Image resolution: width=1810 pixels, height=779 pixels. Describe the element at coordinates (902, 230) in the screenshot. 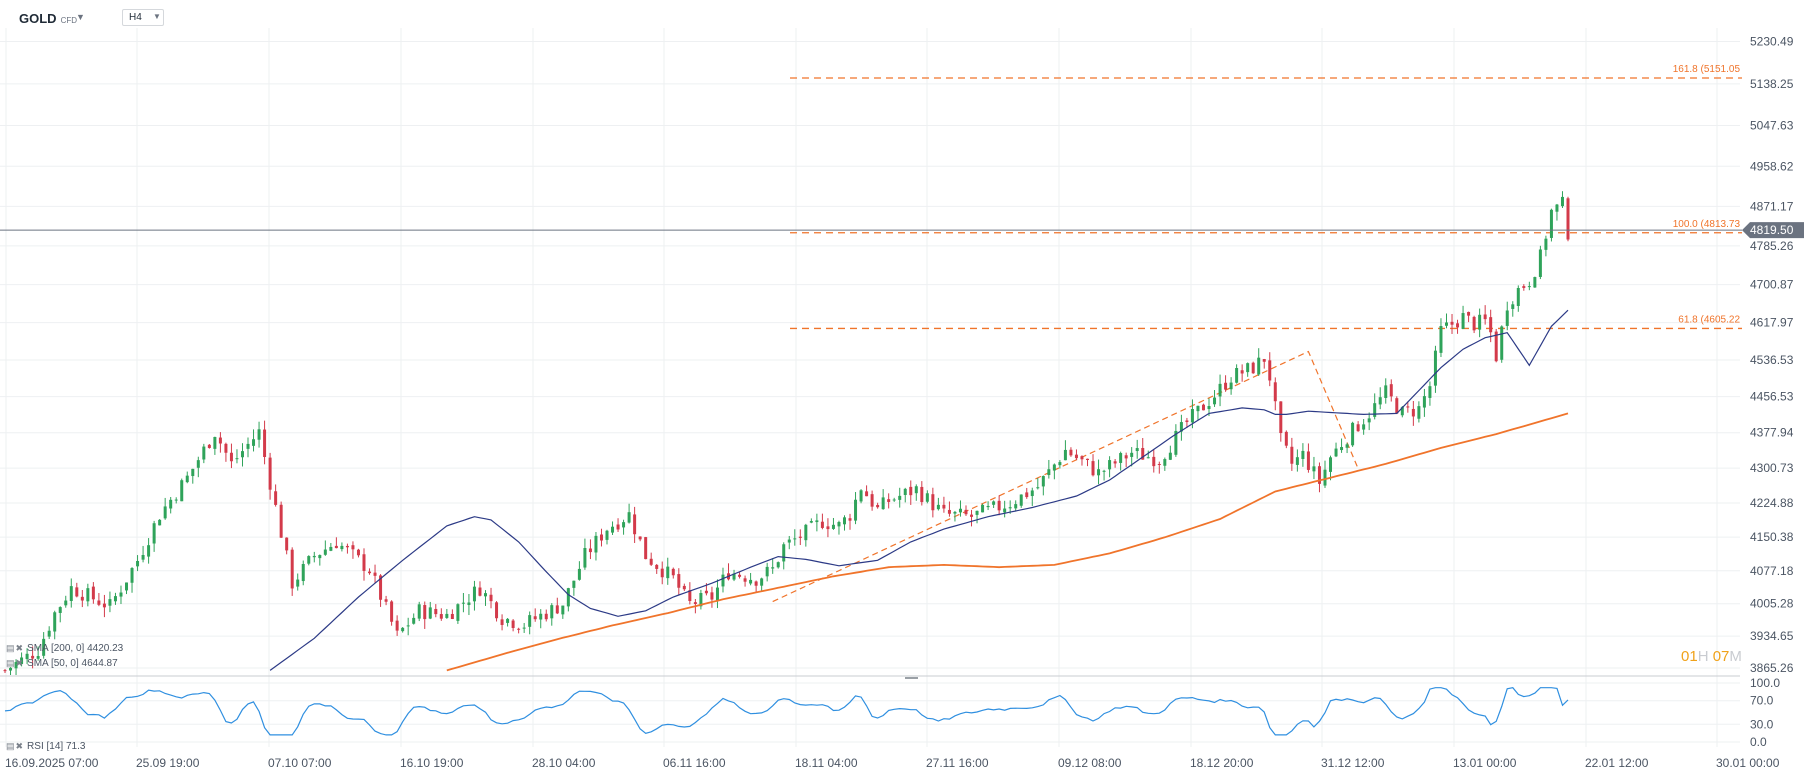

I see `current-price-line: 4819.50` at that location.